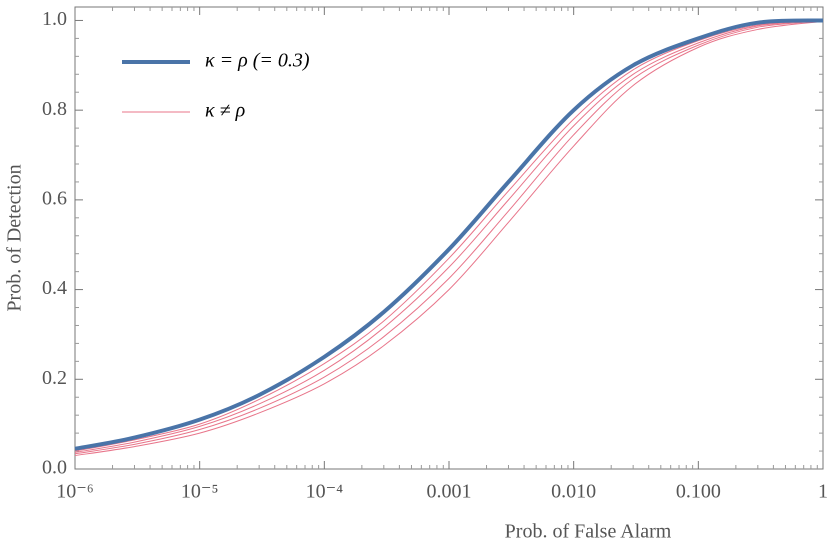  What do you see at coordinates (588, 532) in the screenshot?
I see `x-axis-label: Prob. of False Alarm` at bounding box center [588, 532].